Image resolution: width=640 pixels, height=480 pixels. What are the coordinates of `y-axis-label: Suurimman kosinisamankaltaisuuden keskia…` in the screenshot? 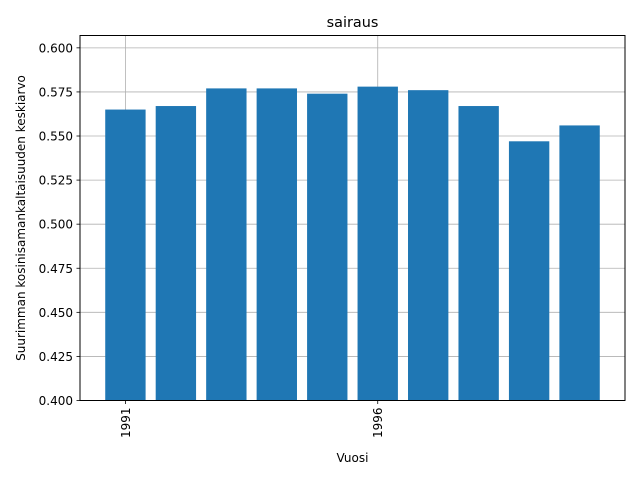 It's located at (21, 218).